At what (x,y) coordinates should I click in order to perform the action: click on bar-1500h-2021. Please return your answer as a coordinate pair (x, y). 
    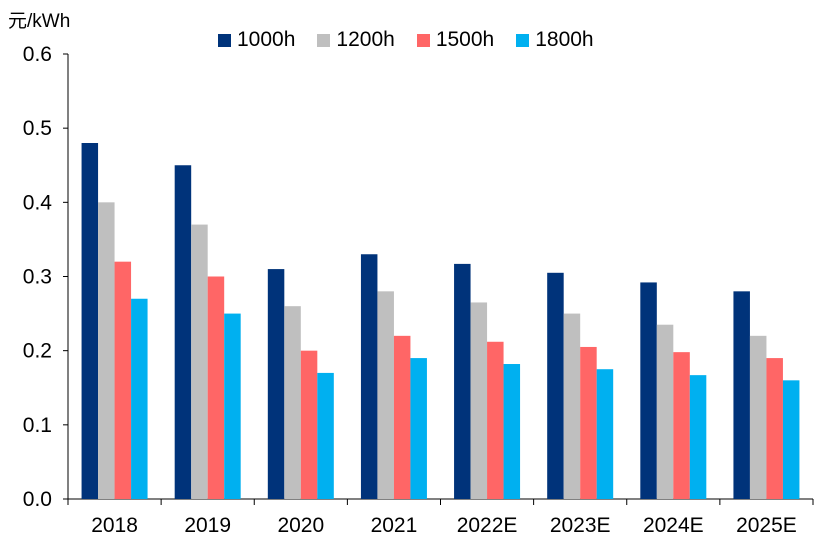
    Looking at the image, I should click on (402, 417).